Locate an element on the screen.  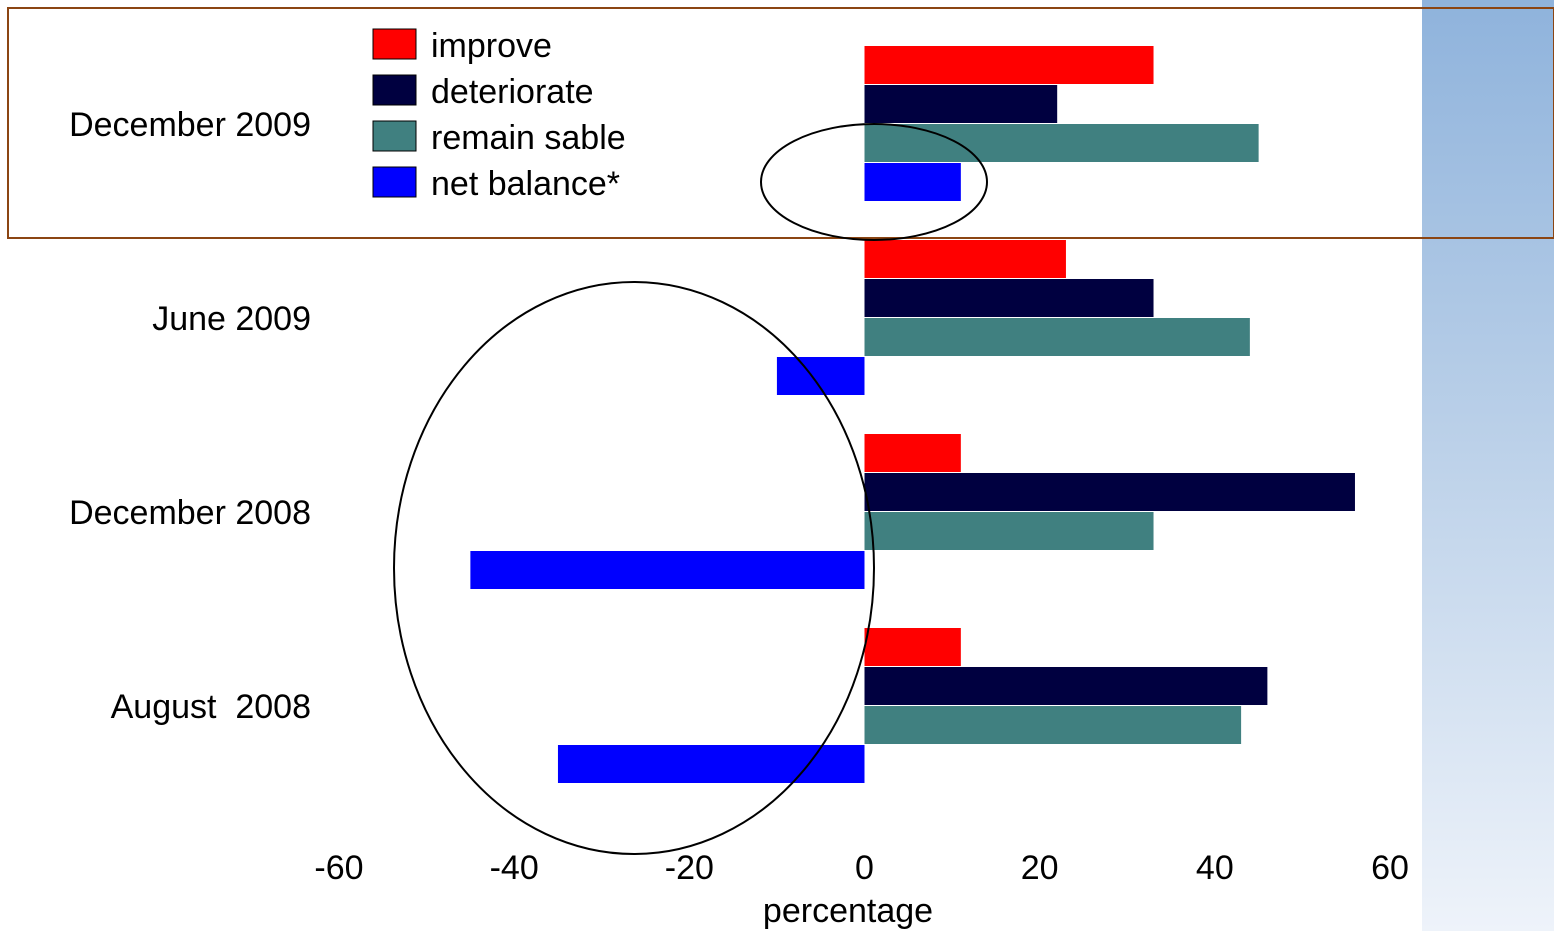
legend-label: deteriorate is located at coordinates (512, 92).